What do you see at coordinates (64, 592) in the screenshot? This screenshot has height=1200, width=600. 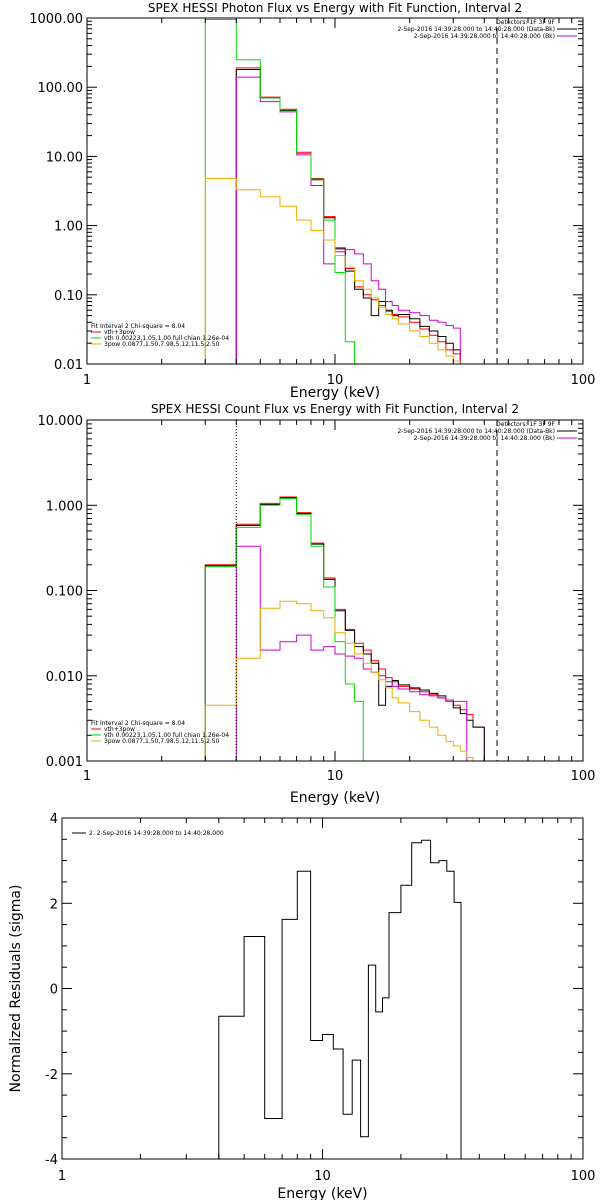 I see `y-tick-label: 0.100` at bounding box center [64, 592].